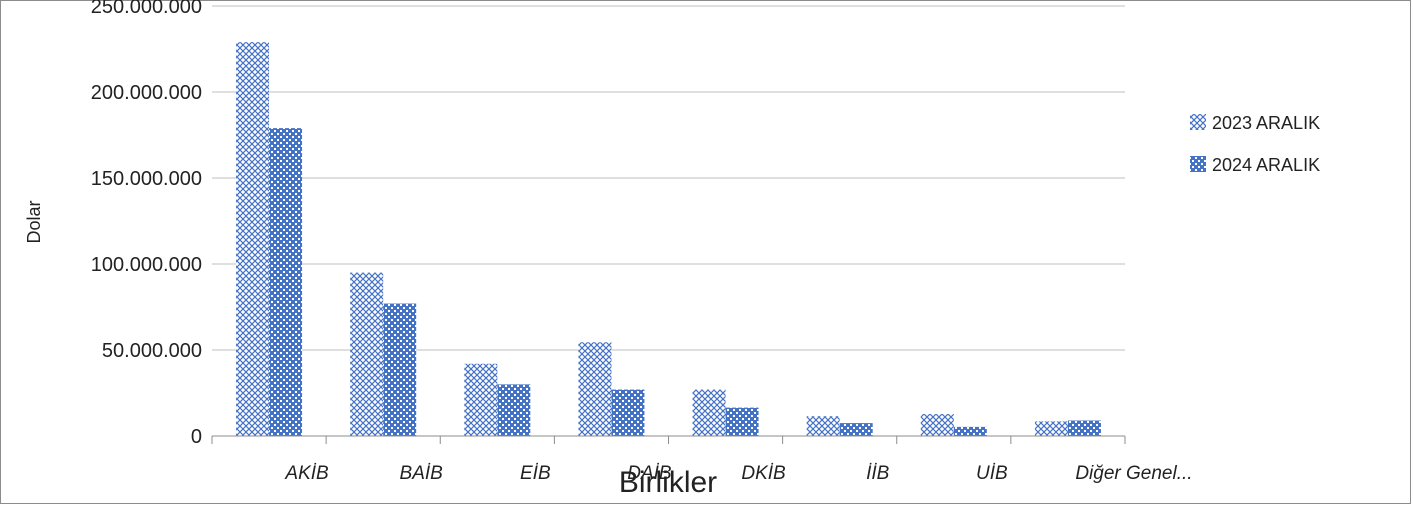 The height and width of the screenshot is (506, 1413). I want to click on x-tick-label: DAİB, so click(649, 473).